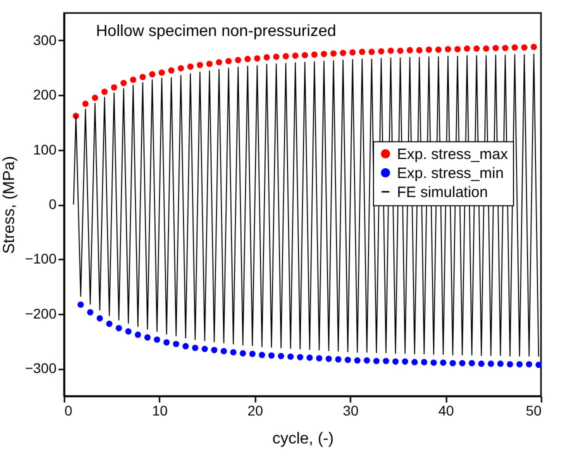  Describe the element at coordinates (534, 410) in the screenshot. I see `x-tick-label: 50` at that location.